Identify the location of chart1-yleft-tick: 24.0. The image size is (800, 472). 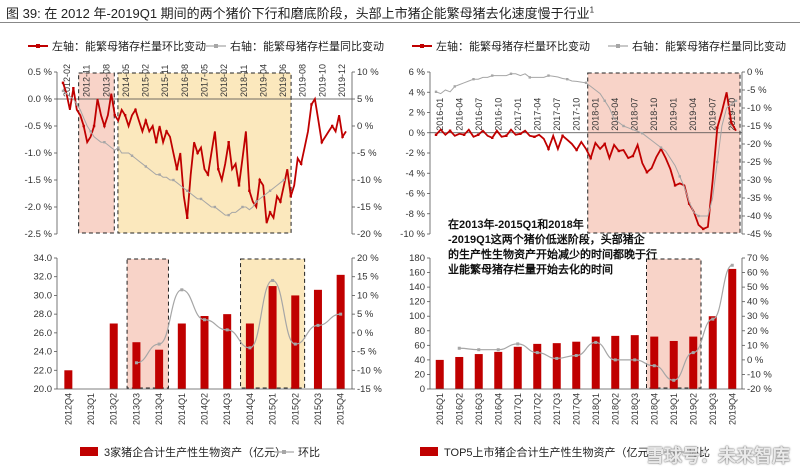
(43, 352).